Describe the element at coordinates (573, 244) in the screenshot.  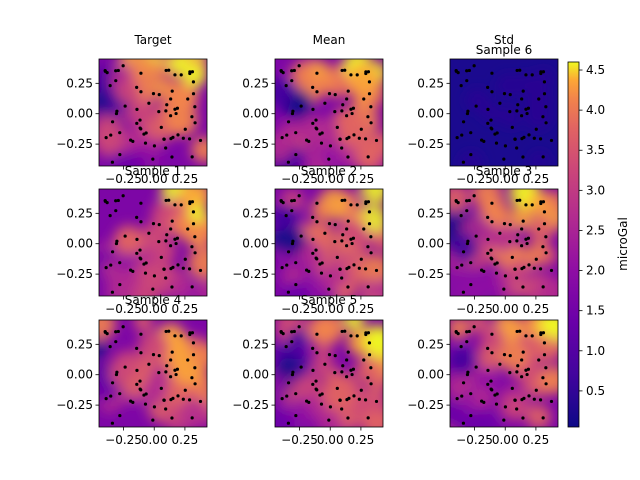
I see `colorbar-gradient` at that location.